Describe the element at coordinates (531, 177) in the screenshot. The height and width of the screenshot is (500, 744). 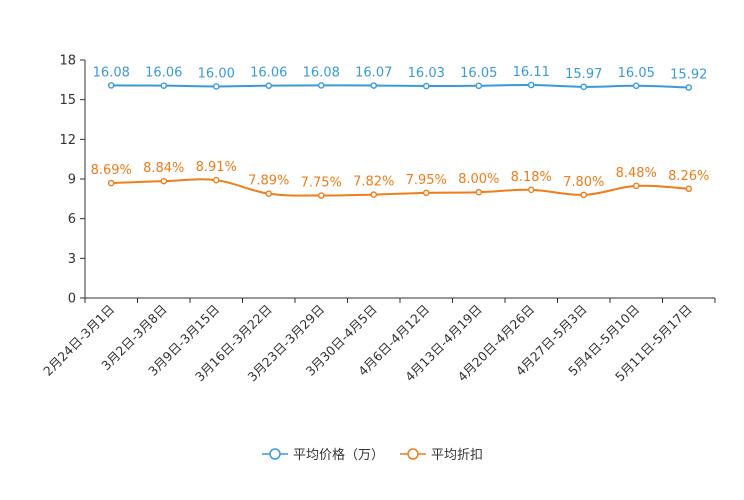
I see `data-label: 8.18%` at that location.